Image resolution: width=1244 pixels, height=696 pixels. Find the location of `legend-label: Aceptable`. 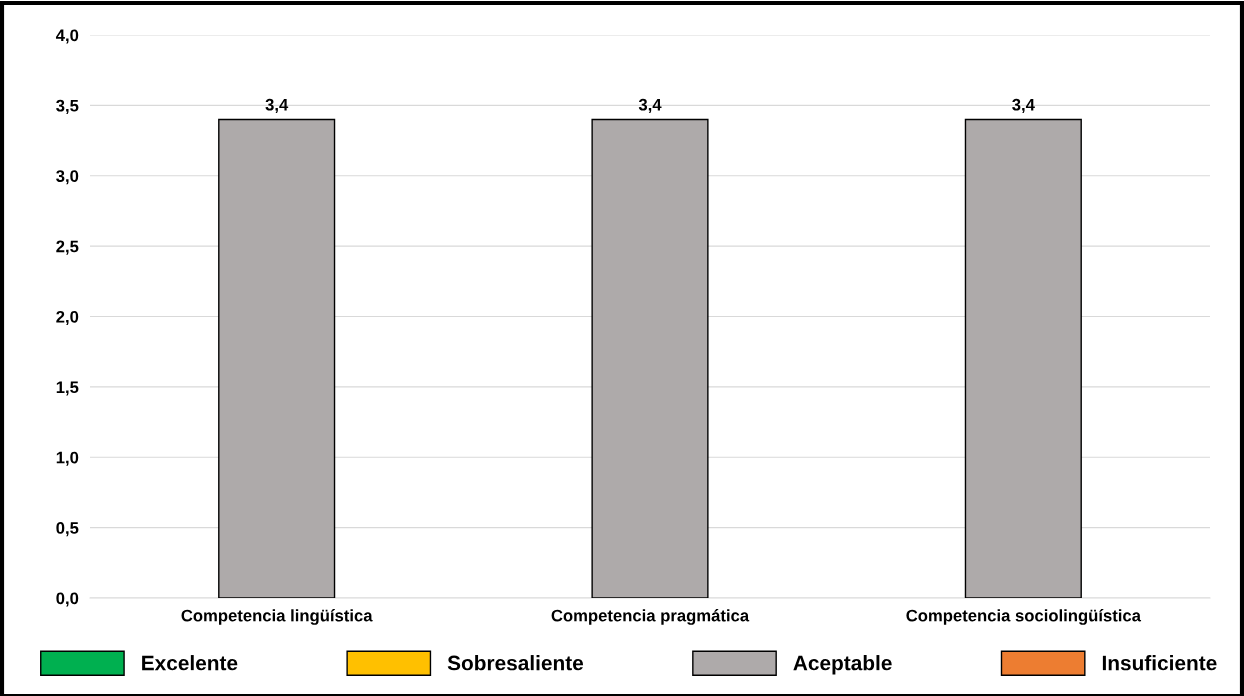

legend-label: Aceptable is located at coordinates (842, 665).